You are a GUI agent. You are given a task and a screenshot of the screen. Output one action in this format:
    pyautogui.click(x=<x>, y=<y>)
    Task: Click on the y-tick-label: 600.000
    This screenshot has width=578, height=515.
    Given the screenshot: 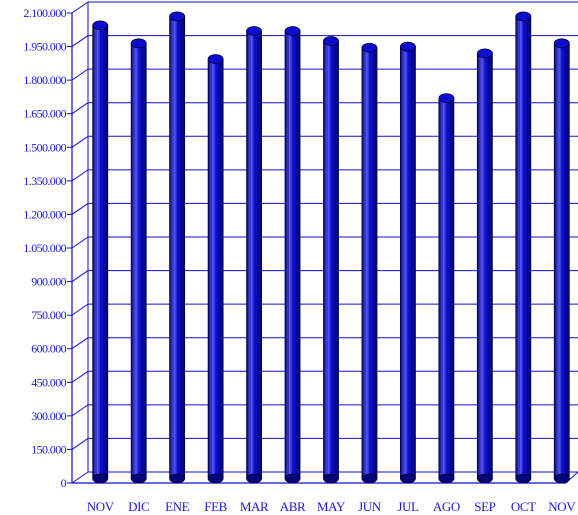 What is the action you would take?
    pyautogui.click(x=48, y=349)
    